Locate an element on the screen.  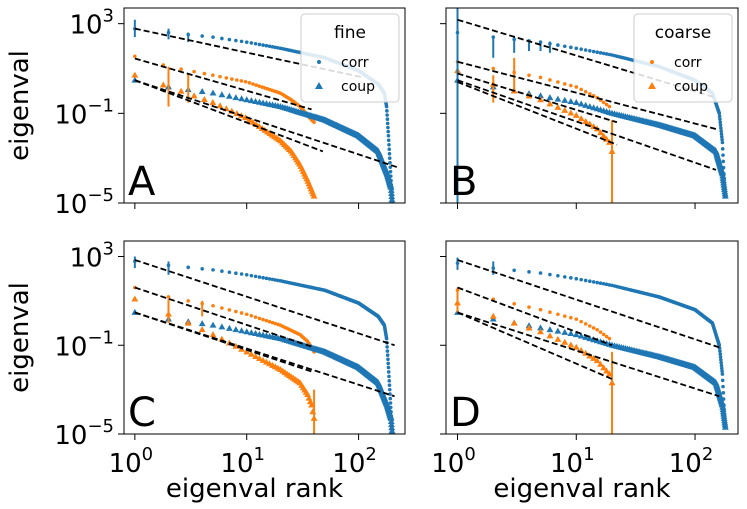
legend-entry-coup: coup is located at coordinates (358, 87).